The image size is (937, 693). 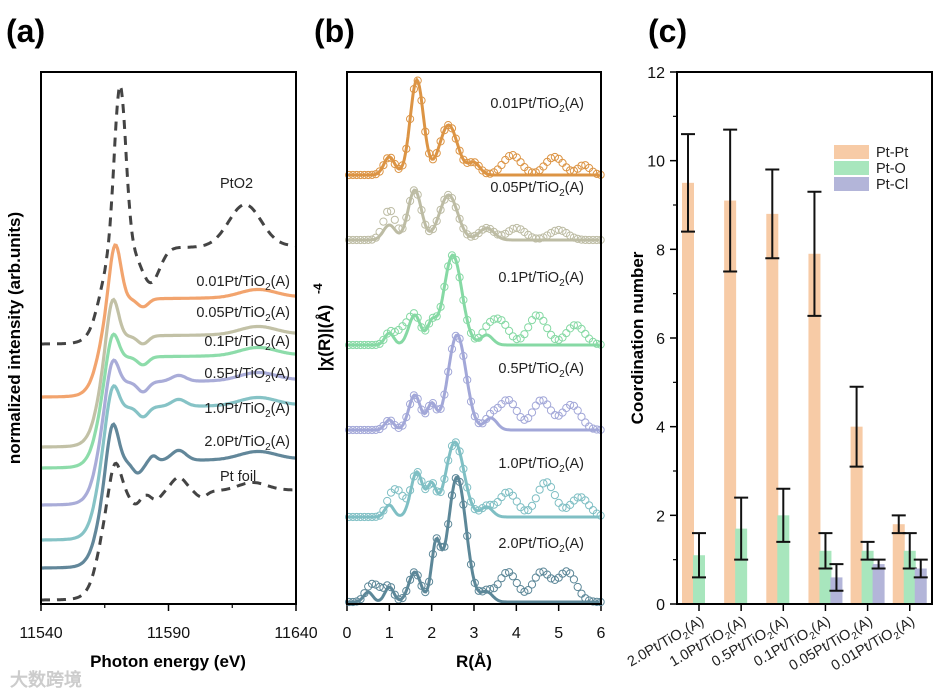 I want to click on y-tick-label: 6, so click(x=660, y=339).